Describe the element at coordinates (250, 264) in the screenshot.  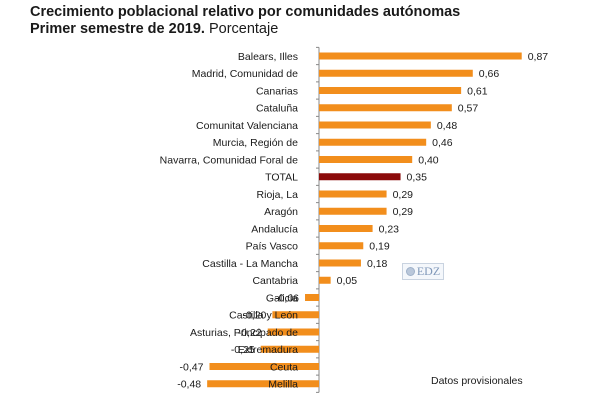
I see `category-label: Castilla - La Mancha` at that location.